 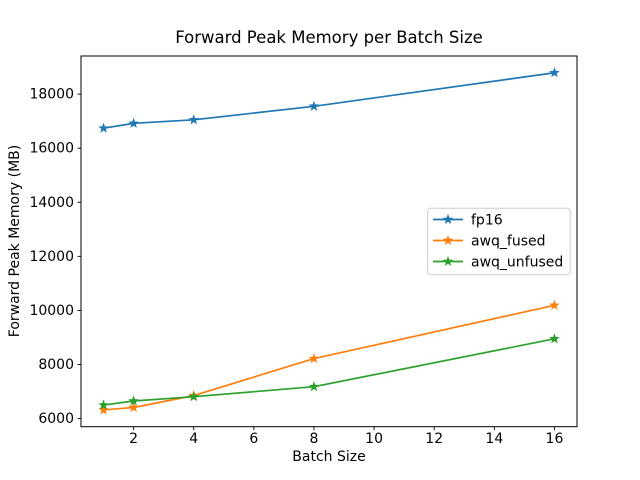 What do you see at coordinates (314, 439) in the screenshot?
I see `x-tick-label: 8` at bounding box center [314, 439].